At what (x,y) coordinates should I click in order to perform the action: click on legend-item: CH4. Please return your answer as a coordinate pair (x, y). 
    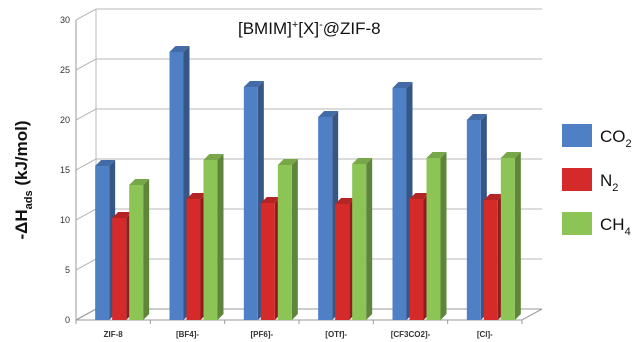
    Looking at the image, I should click on (596, 225).